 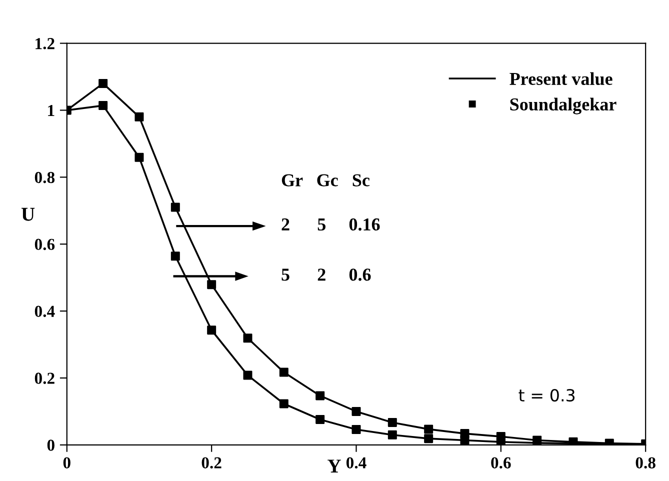 I want to click on annotation: 2 5 0.16, so click(x=331, y=224).